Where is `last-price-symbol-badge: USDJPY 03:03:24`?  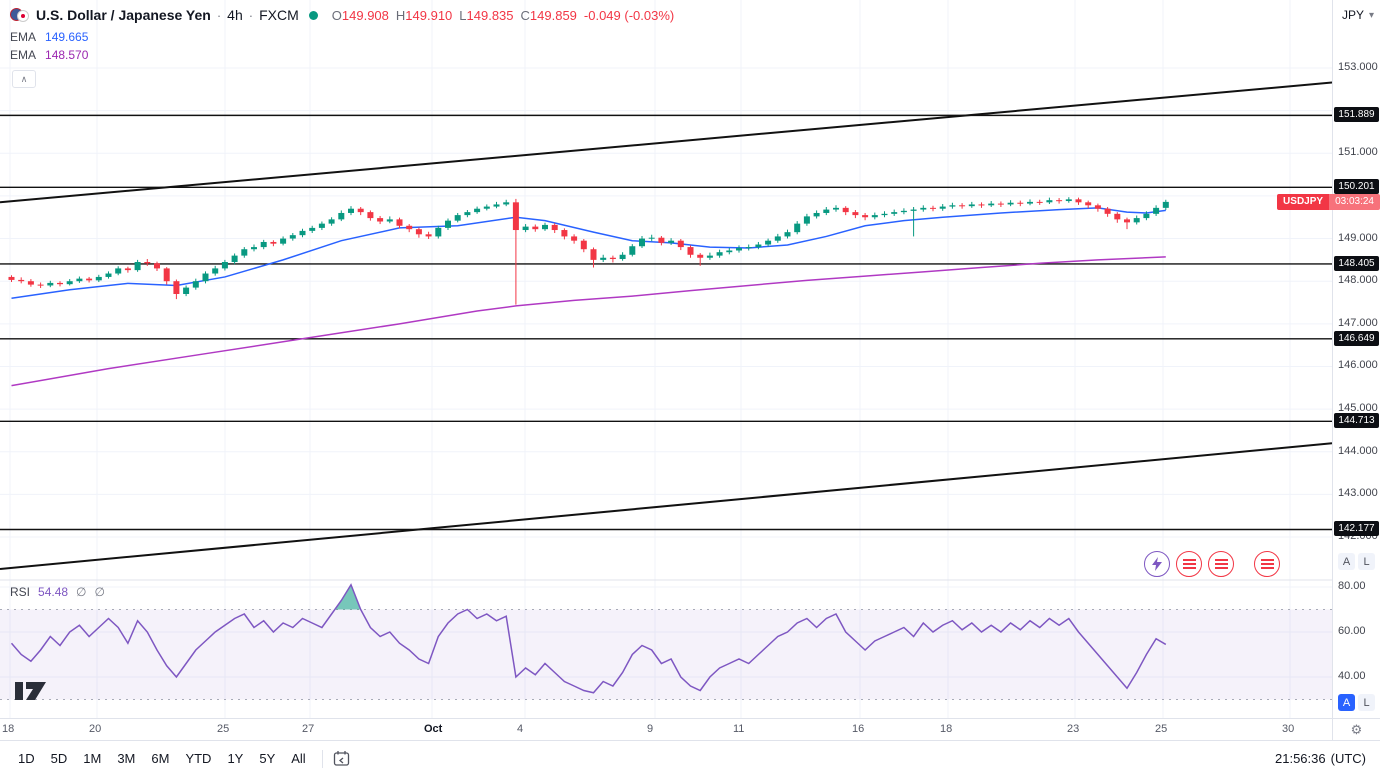
last-price-symbol-badge: USDJPY 03:03:24 is located at coordinates (1328, 201).